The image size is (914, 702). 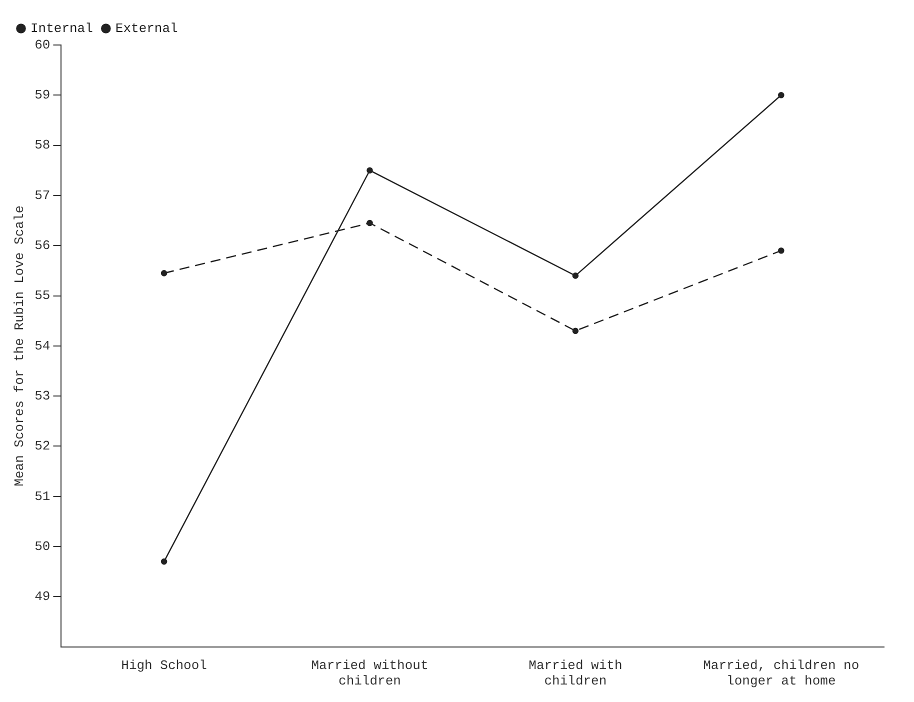 What do you see at coordinates (42, 346) in the screenshot?
I see `y-tick-label: 54` at bounding box center [42, 346].